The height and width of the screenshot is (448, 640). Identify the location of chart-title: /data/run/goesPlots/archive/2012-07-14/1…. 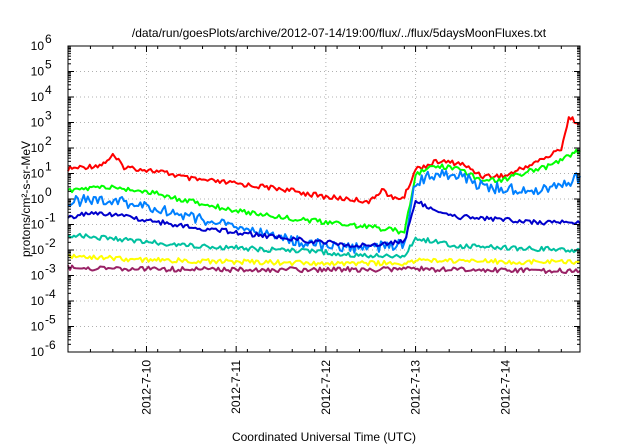
(339, 33).